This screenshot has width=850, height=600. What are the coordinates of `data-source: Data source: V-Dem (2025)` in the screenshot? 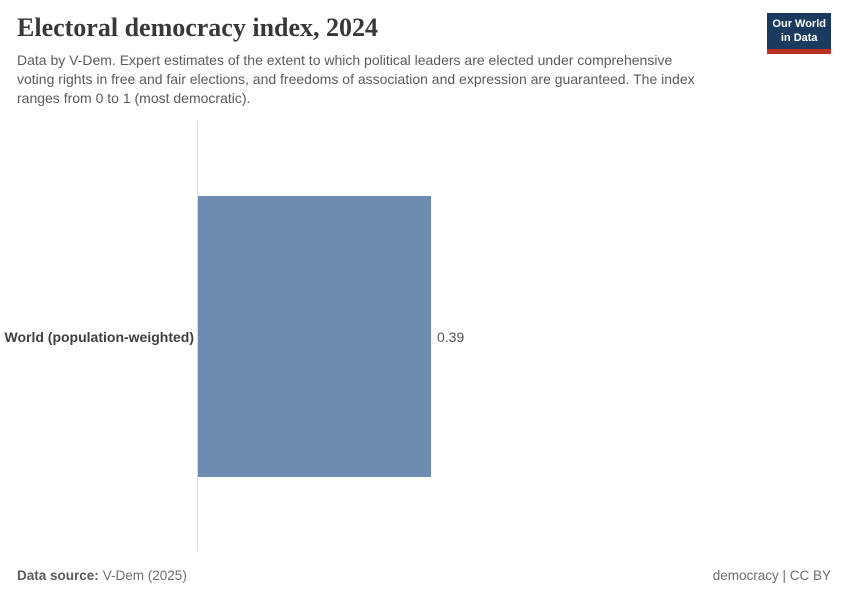 It's located at (102, 576).